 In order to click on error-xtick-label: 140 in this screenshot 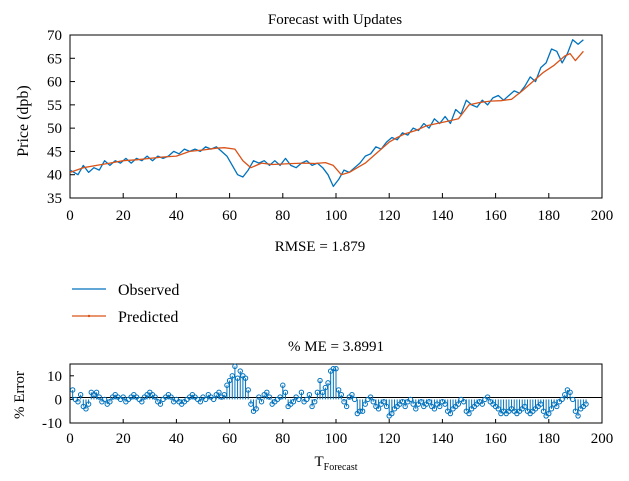, I will do `click(442, 439)`.